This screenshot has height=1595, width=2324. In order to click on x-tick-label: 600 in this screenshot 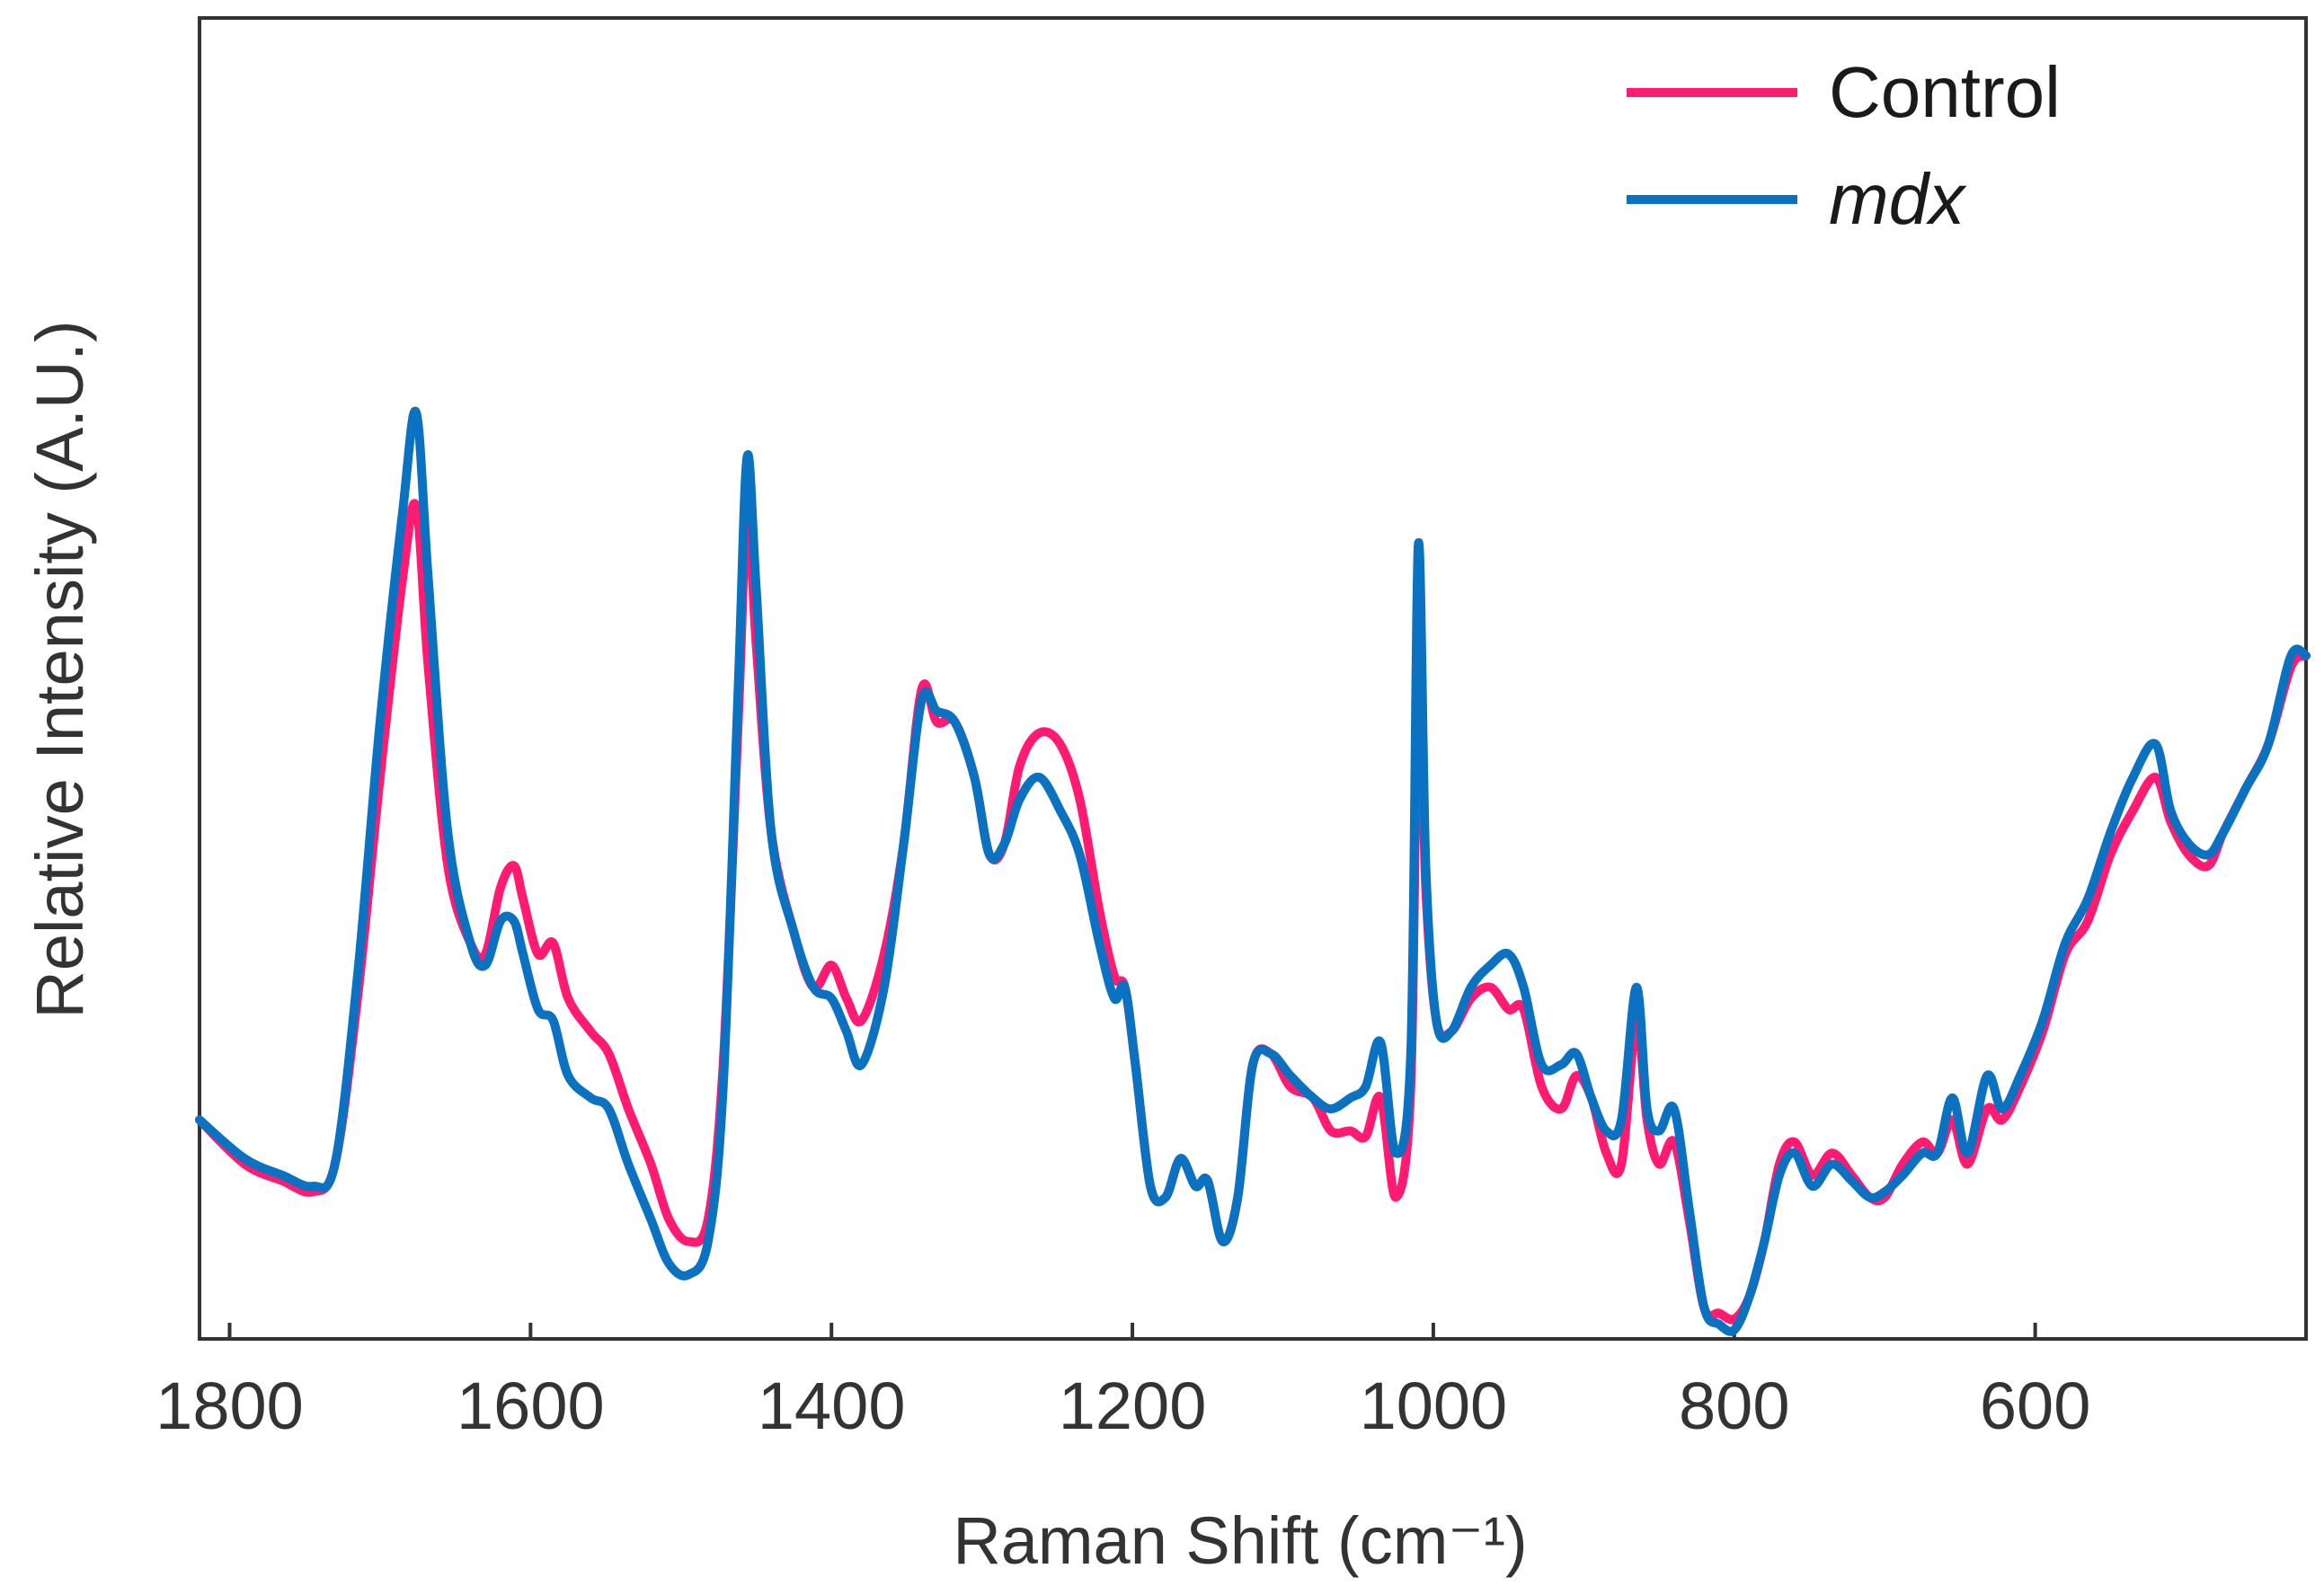, I will do `click(2035, 1406)`.